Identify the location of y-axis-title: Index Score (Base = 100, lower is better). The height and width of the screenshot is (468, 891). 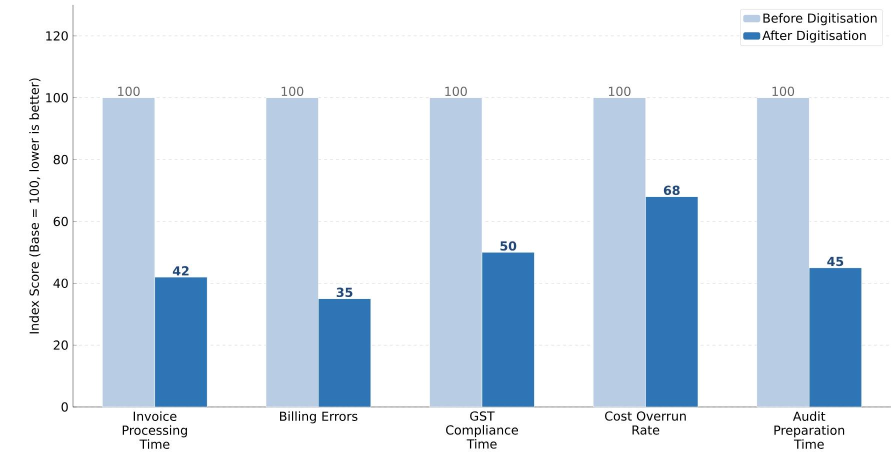
(34, 206).